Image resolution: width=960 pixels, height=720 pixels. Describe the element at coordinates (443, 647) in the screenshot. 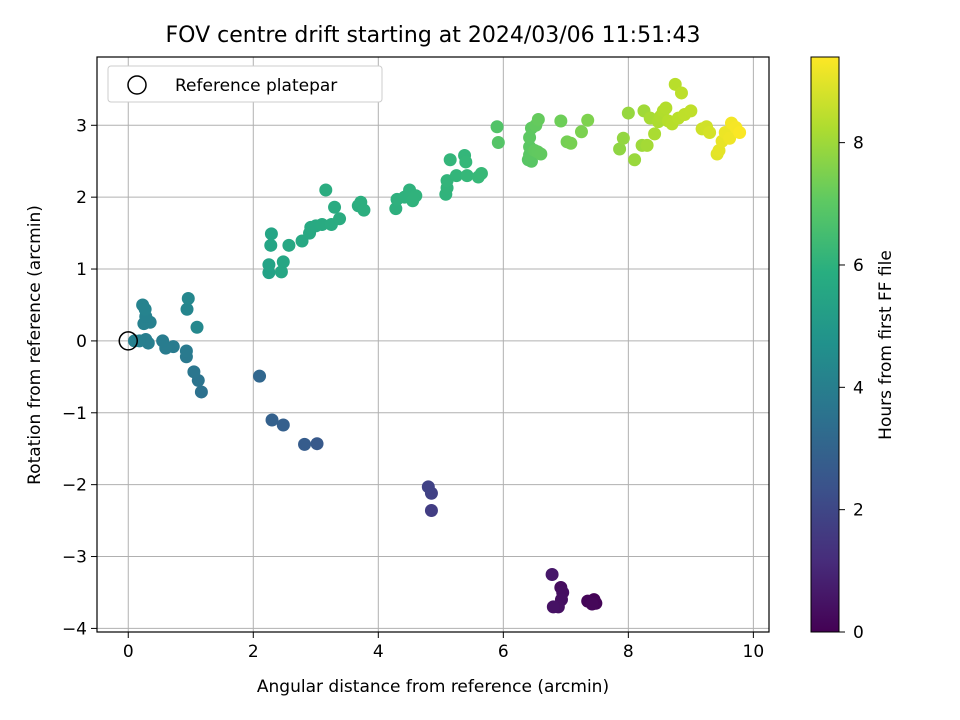

I see `x-axis-ticks: 0 2 4 6 8 10` at that location.